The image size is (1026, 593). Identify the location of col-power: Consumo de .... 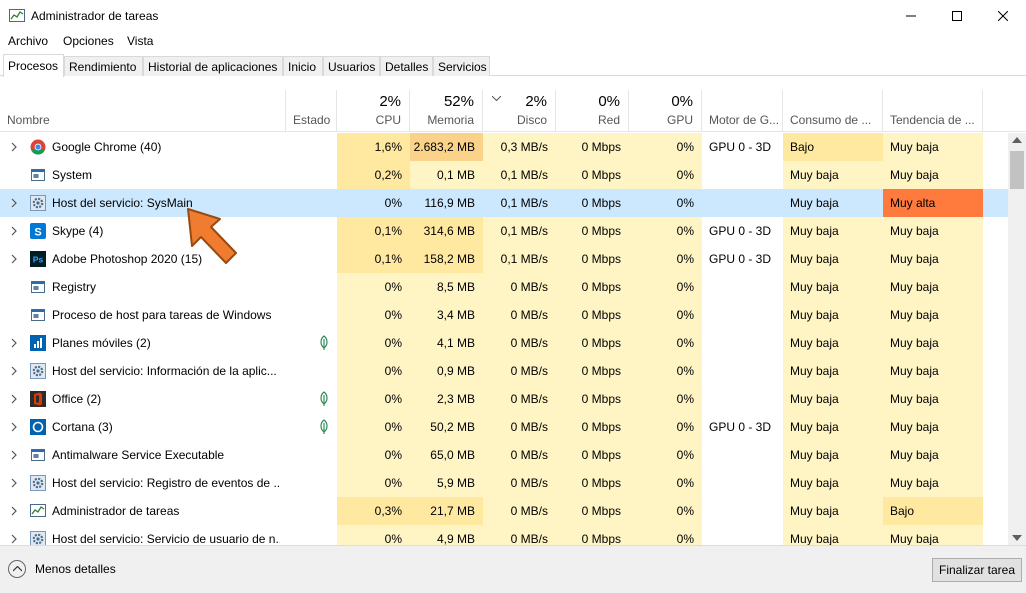
(833, 111).